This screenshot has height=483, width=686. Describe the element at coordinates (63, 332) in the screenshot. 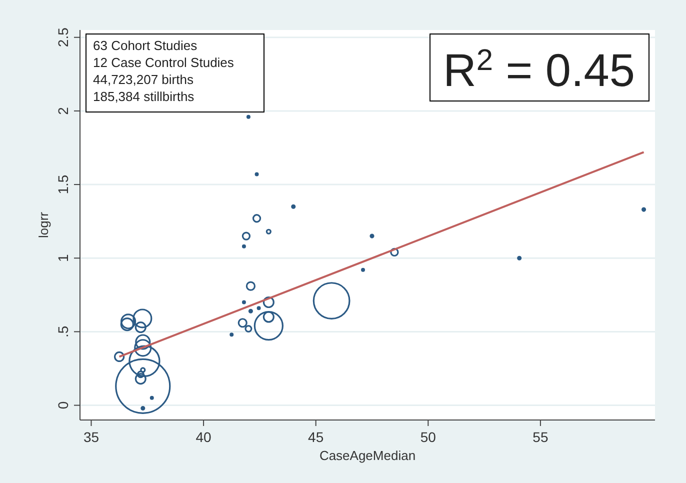

I see `y-tick-label: .5` at that location.